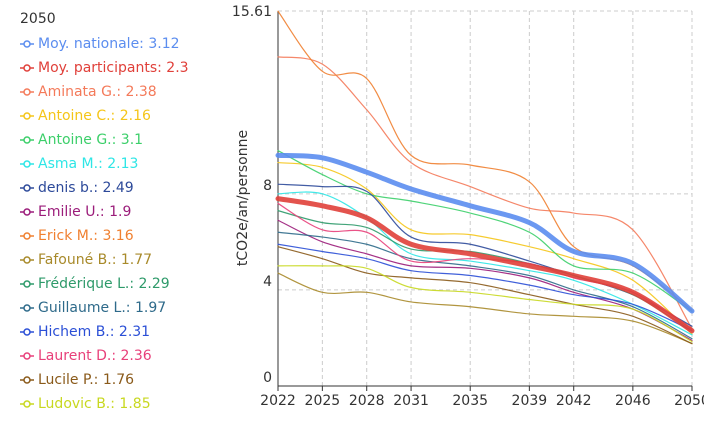 The width and height of the screenshot is (704, 423). I want to click on legend-label: Hichem B.: 2.31, so click(94, 332).